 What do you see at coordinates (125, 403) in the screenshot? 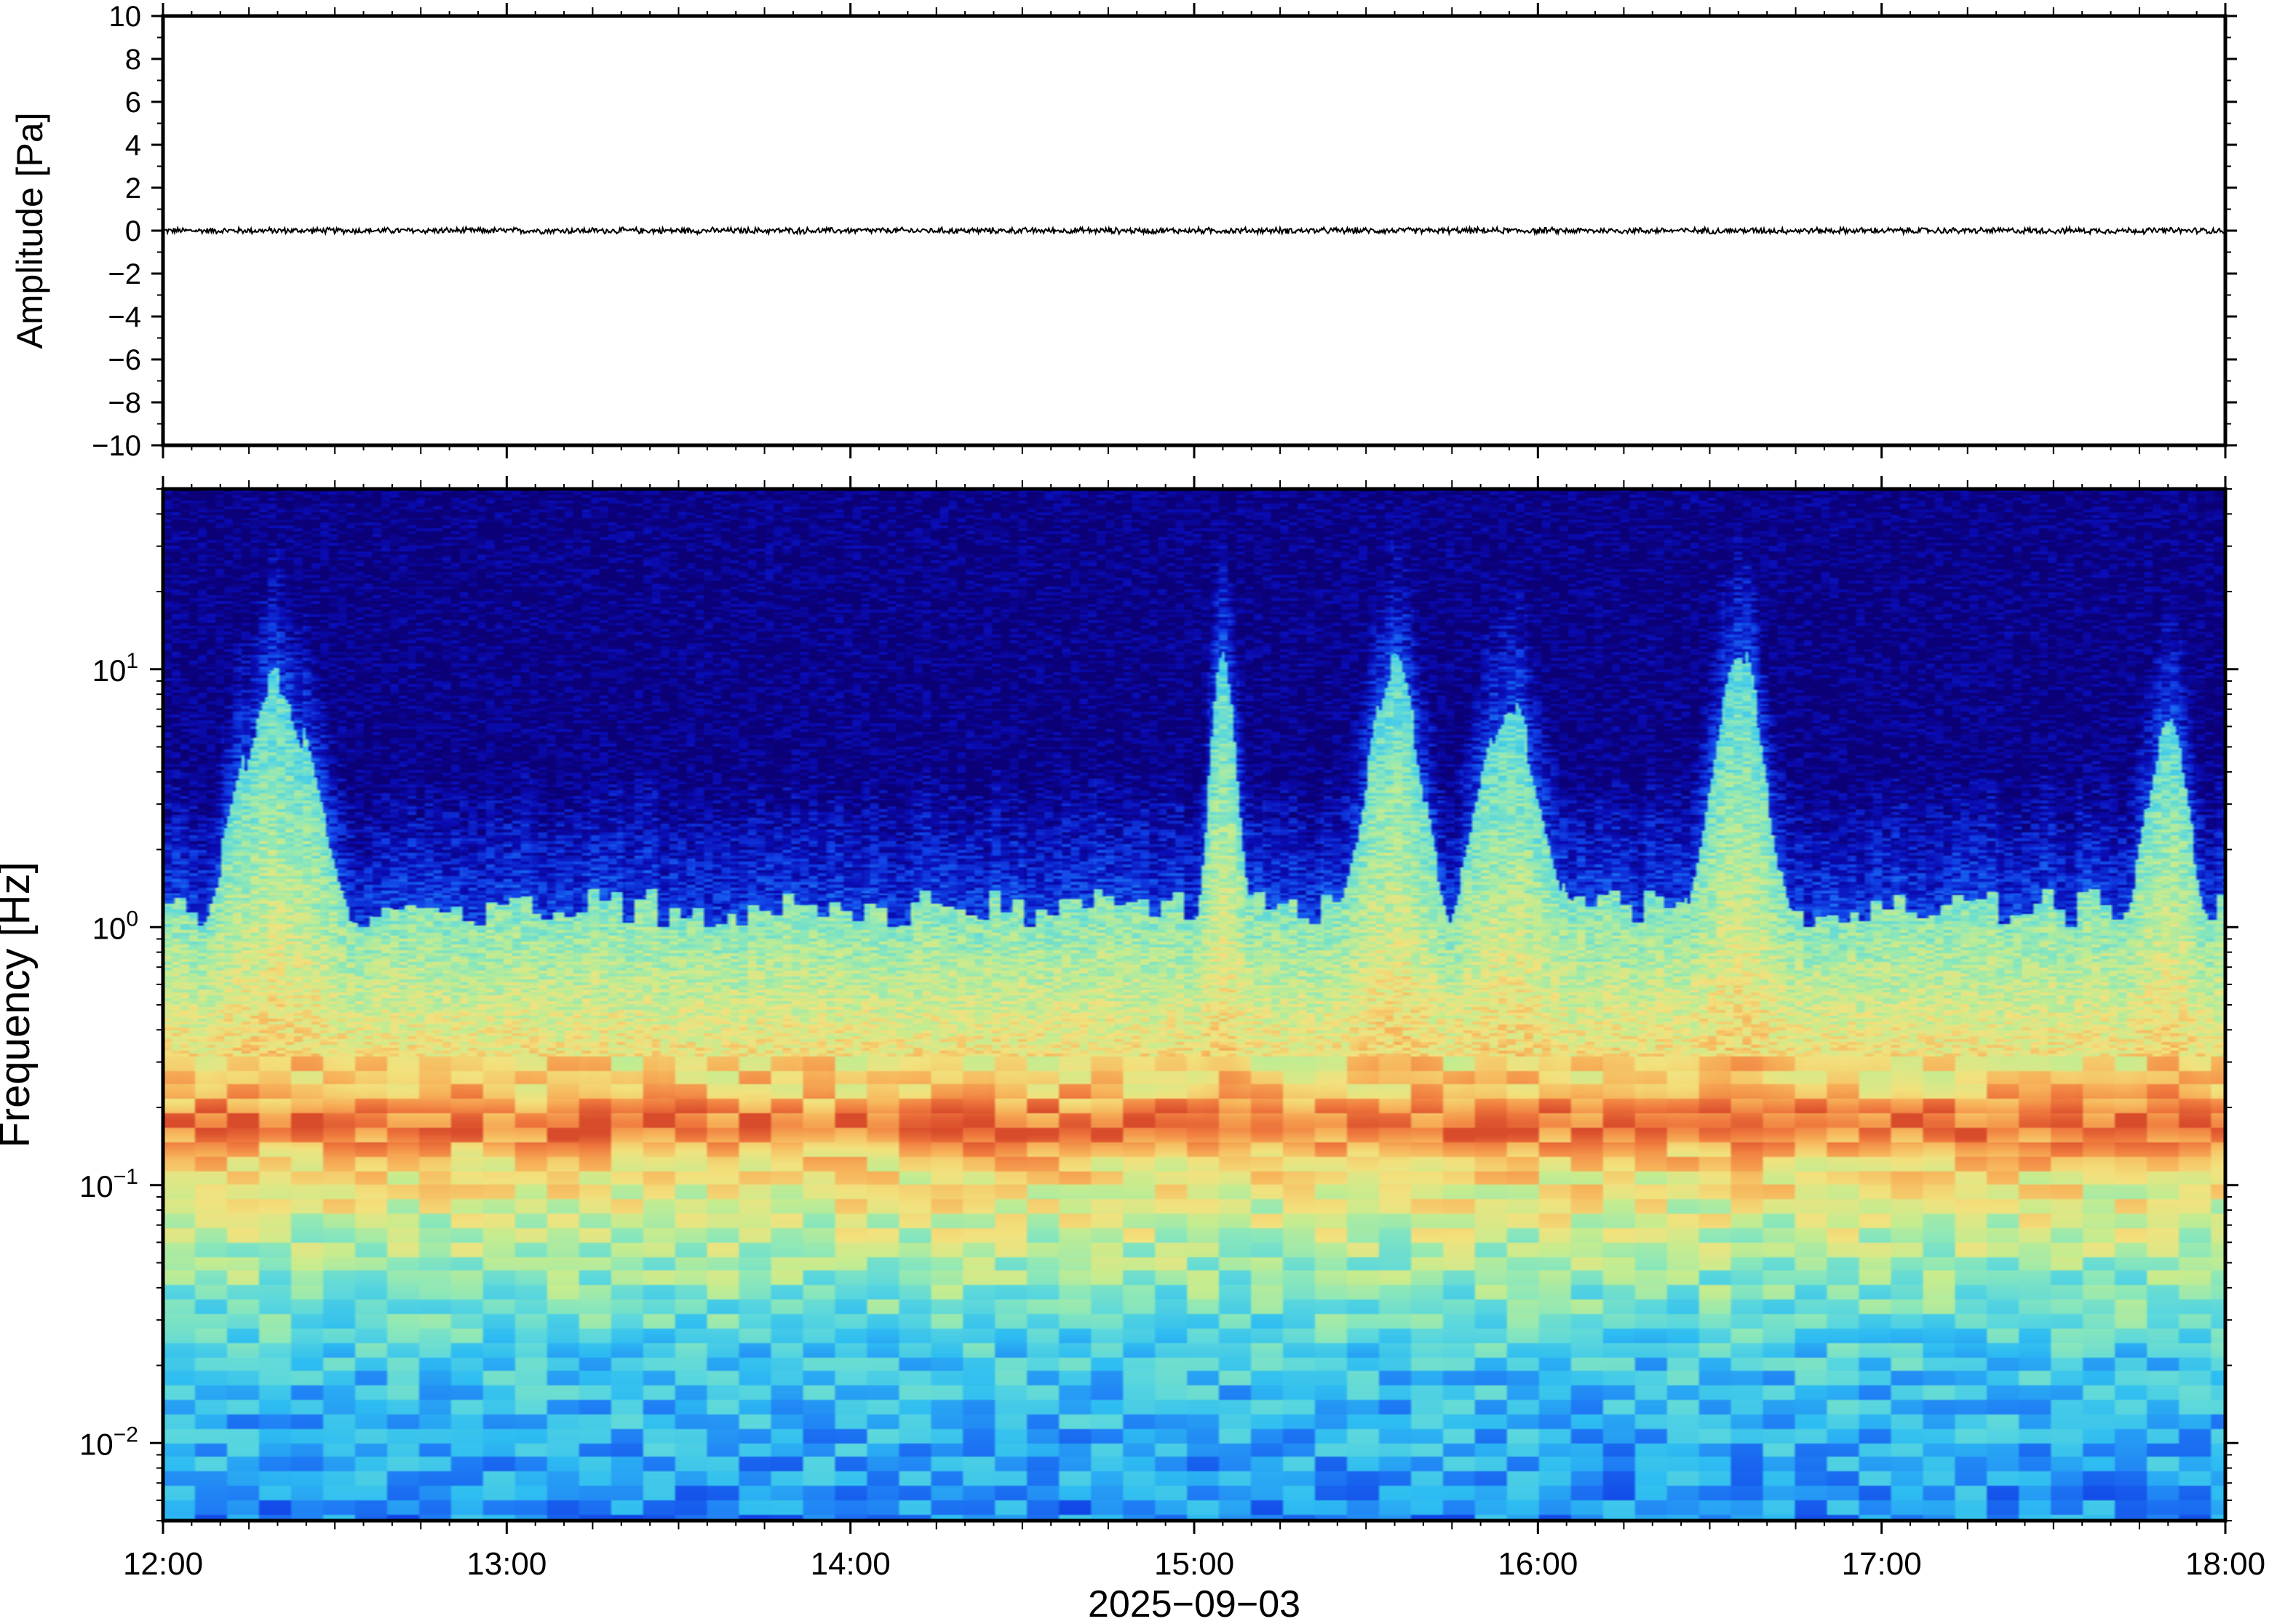
I see `waveform-y-tick-label: −8` at bounding box center [125, 403].